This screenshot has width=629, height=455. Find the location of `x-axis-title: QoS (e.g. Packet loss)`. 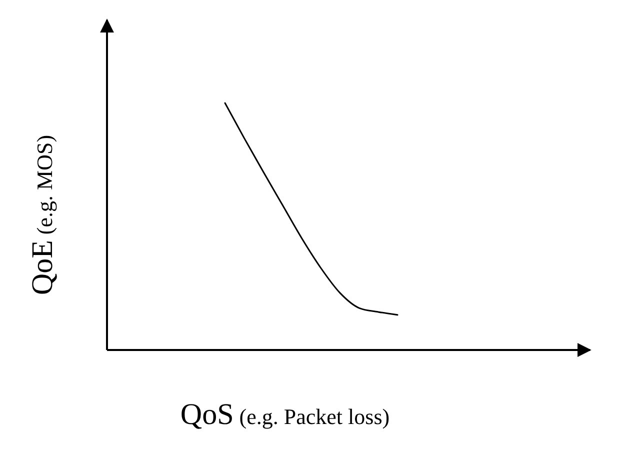

x-axis-title: QoS (e.g. Packet loss) is located at coordinates (285, 414).